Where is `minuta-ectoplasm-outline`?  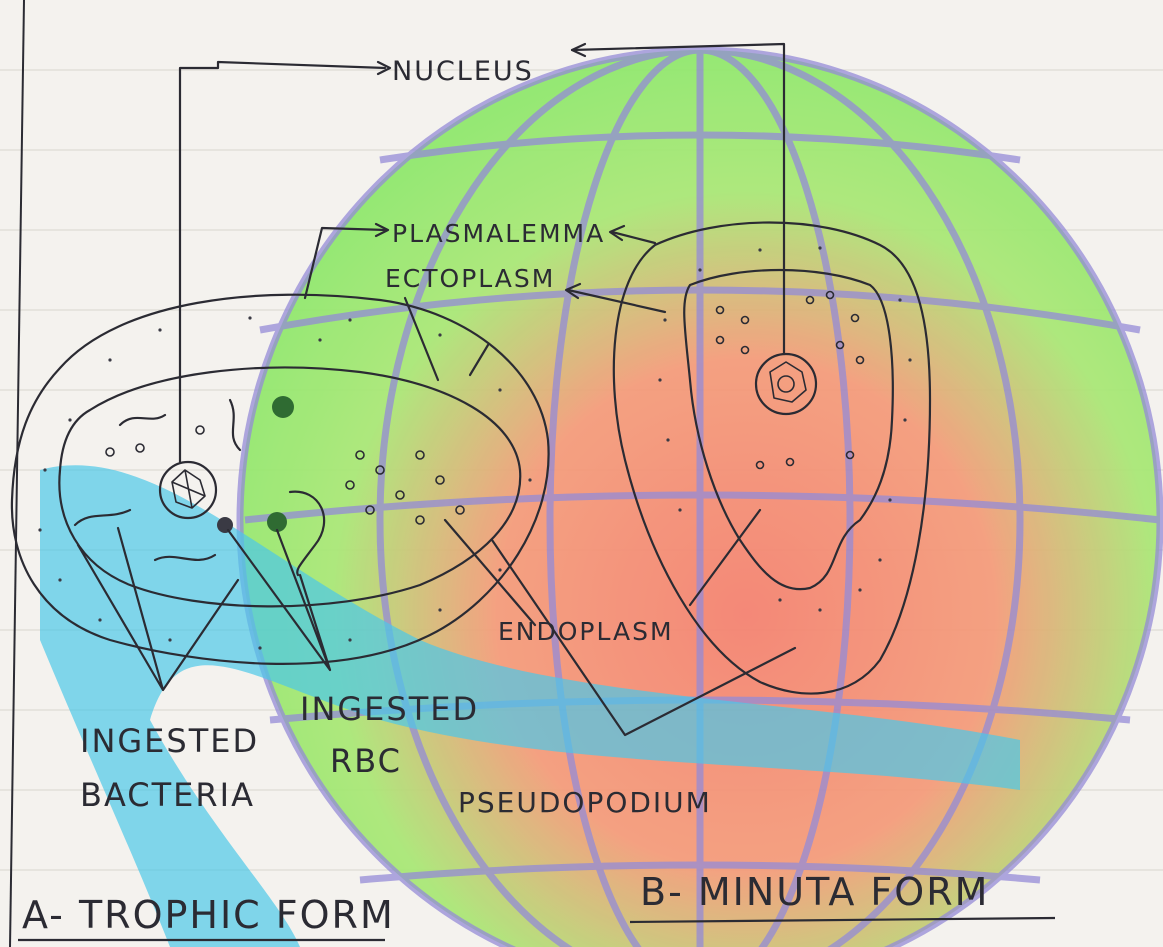
minuta-ectoplasm-outline is located at coordinates (772, 458).